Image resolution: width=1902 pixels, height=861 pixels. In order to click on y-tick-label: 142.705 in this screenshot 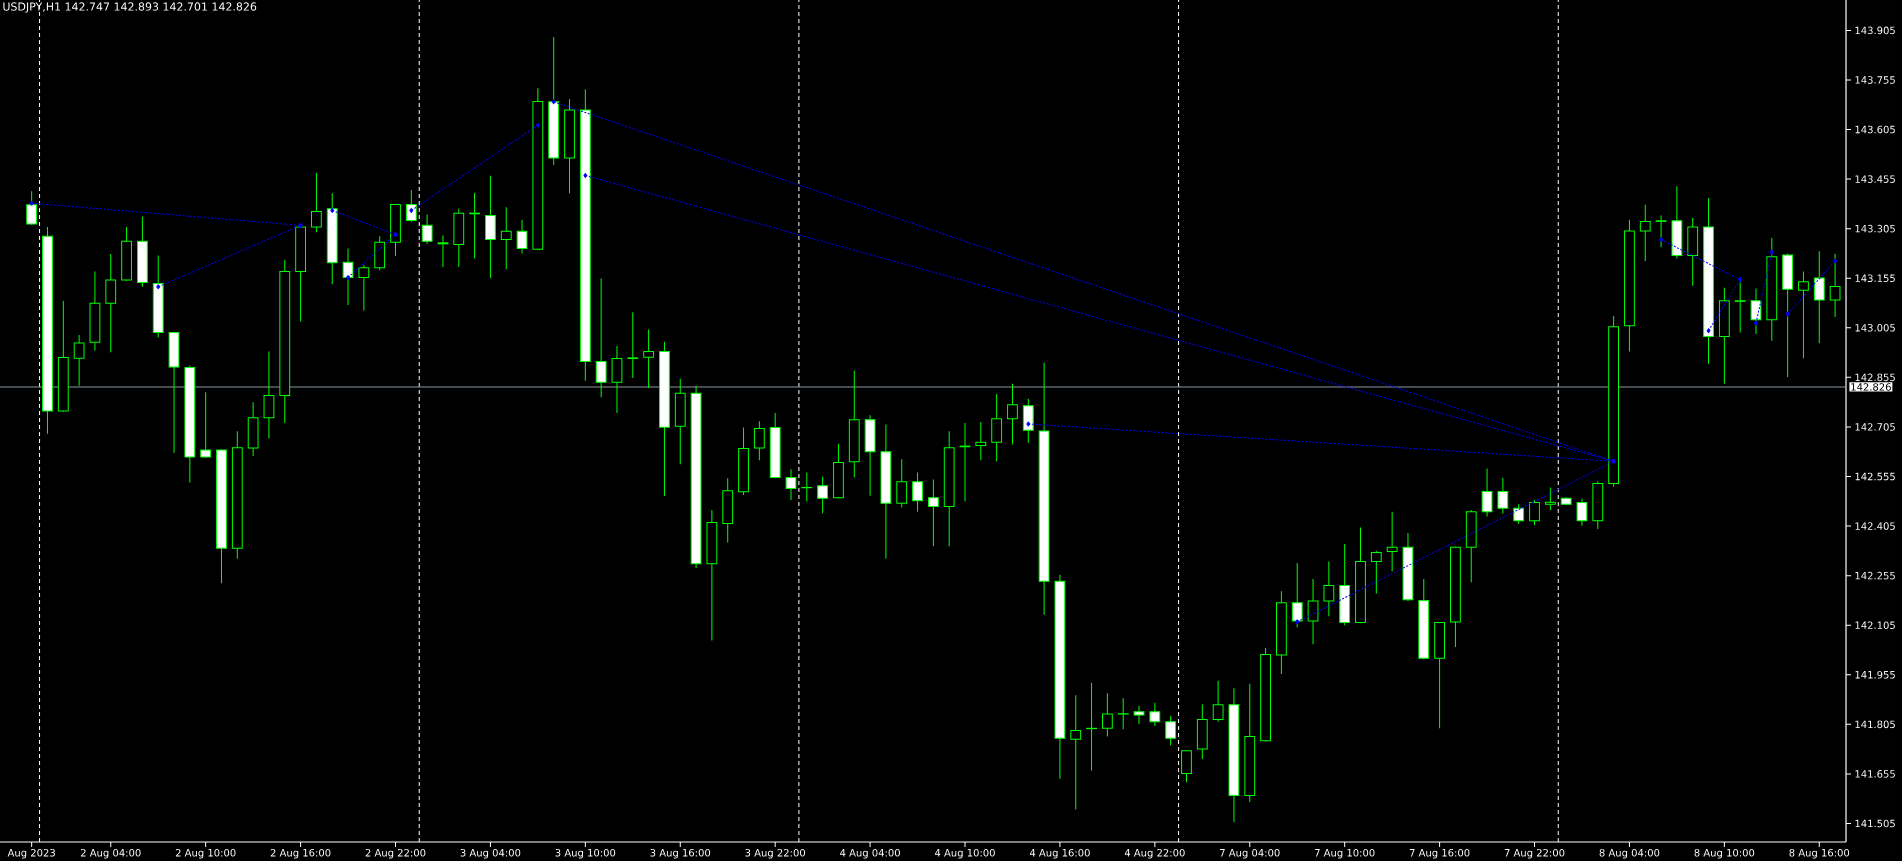, I will do `click(1875, 427)`.